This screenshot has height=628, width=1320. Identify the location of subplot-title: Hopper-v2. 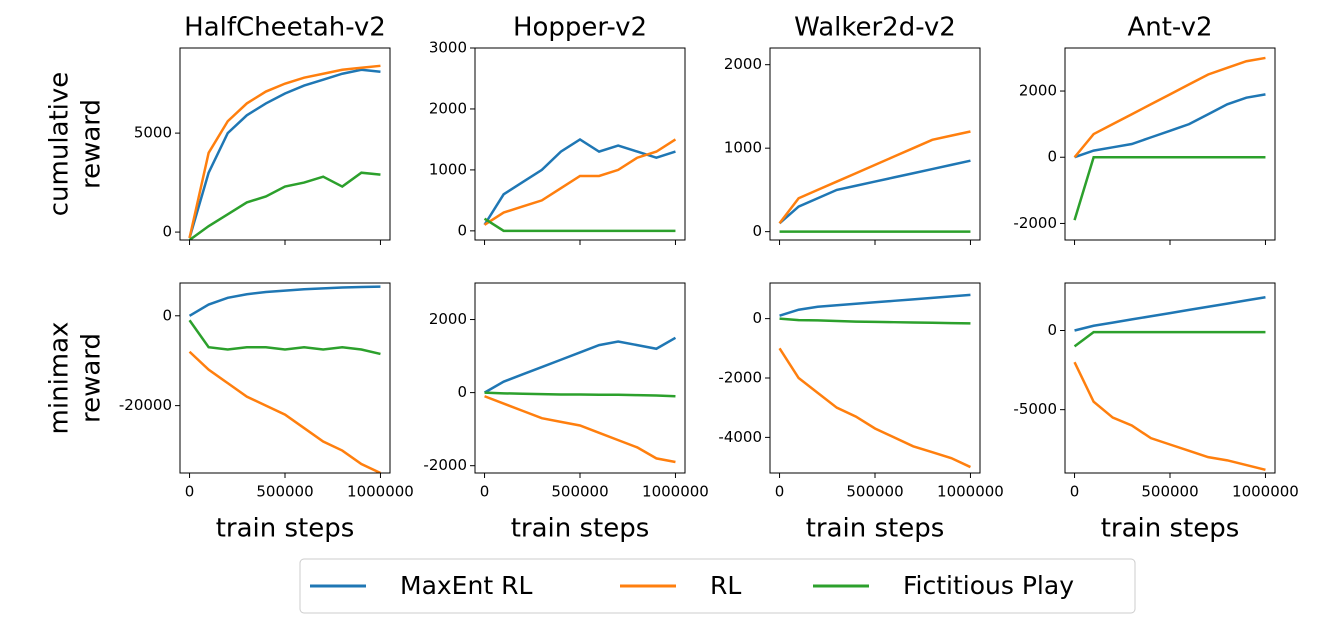
(580, 28).